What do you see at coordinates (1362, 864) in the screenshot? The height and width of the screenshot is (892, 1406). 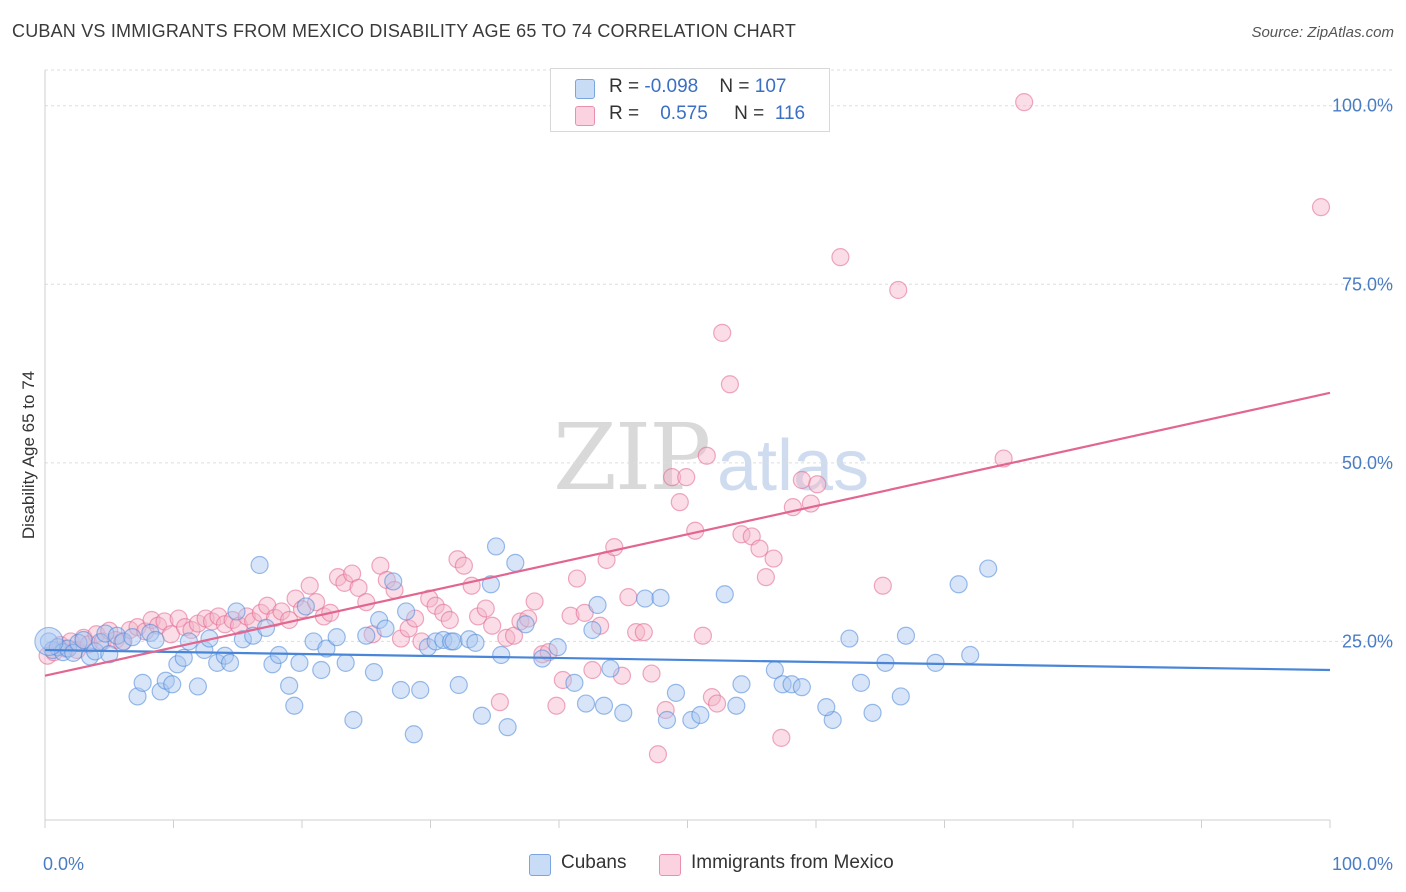 I see `x-tick-label-1: 100.0%` at bounding box center [1362, 864].